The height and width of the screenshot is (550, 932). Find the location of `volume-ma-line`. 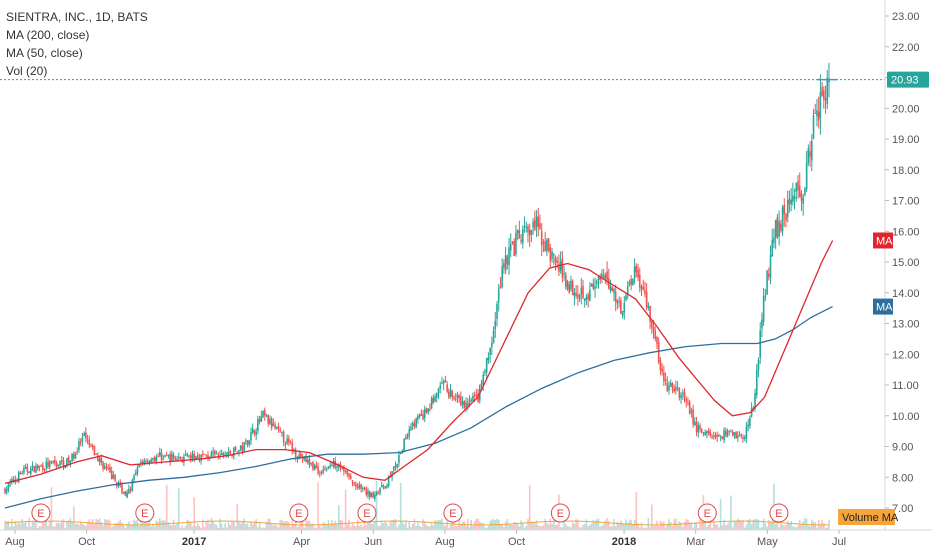

volume-ma-line is located at coordinates (417, 523).